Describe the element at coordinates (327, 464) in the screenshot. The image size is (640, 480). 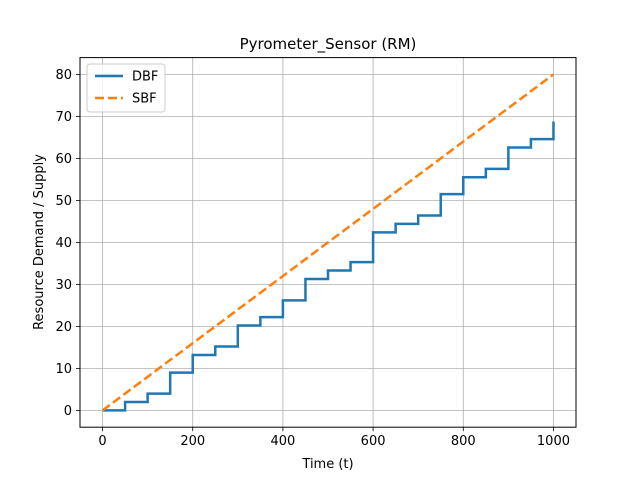
I see `x-axis-title: Time (t)` at that location.